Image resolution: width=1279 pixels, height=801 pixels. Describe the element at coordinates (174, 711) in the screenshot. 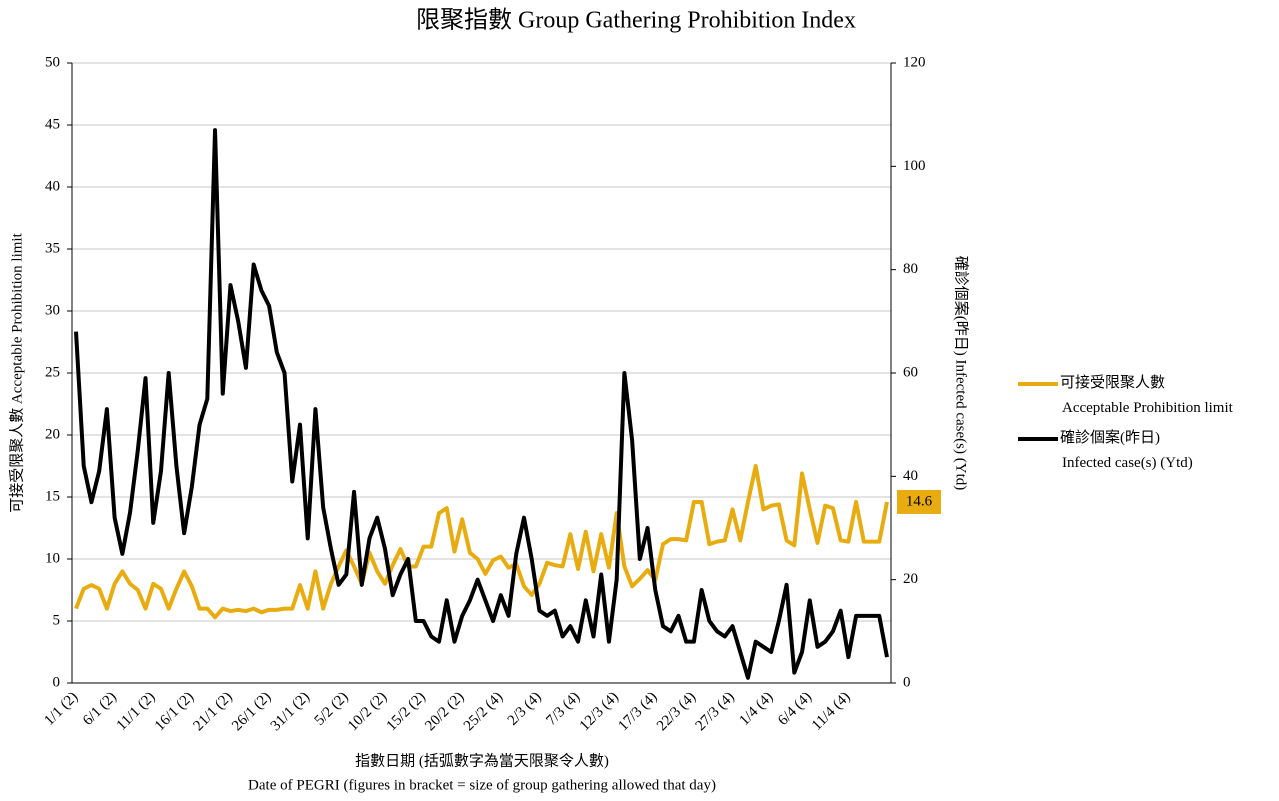

I see `x-tick-label: 16/1 (2)` at that location.